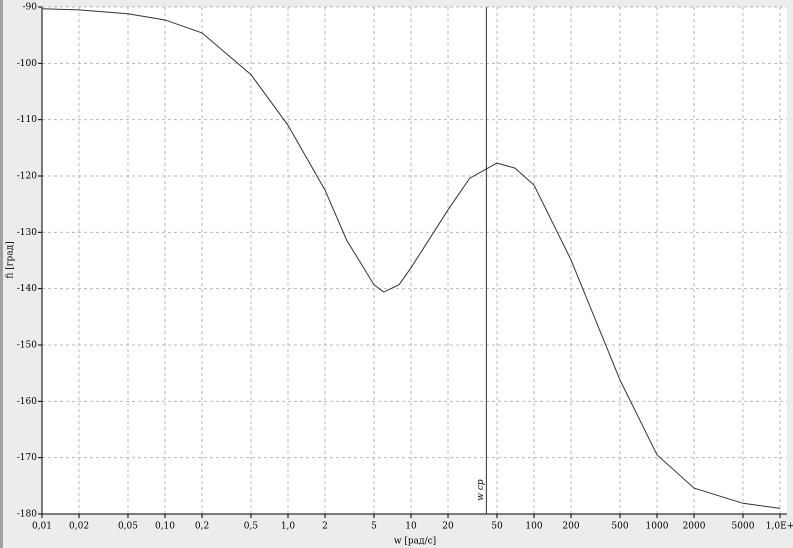 This screenshot has width=793, height=548. What do you see at coordinates (42, 527) in the screenshot?
I see `x-tick-label: 0,01` at bounding box center [42, 527].